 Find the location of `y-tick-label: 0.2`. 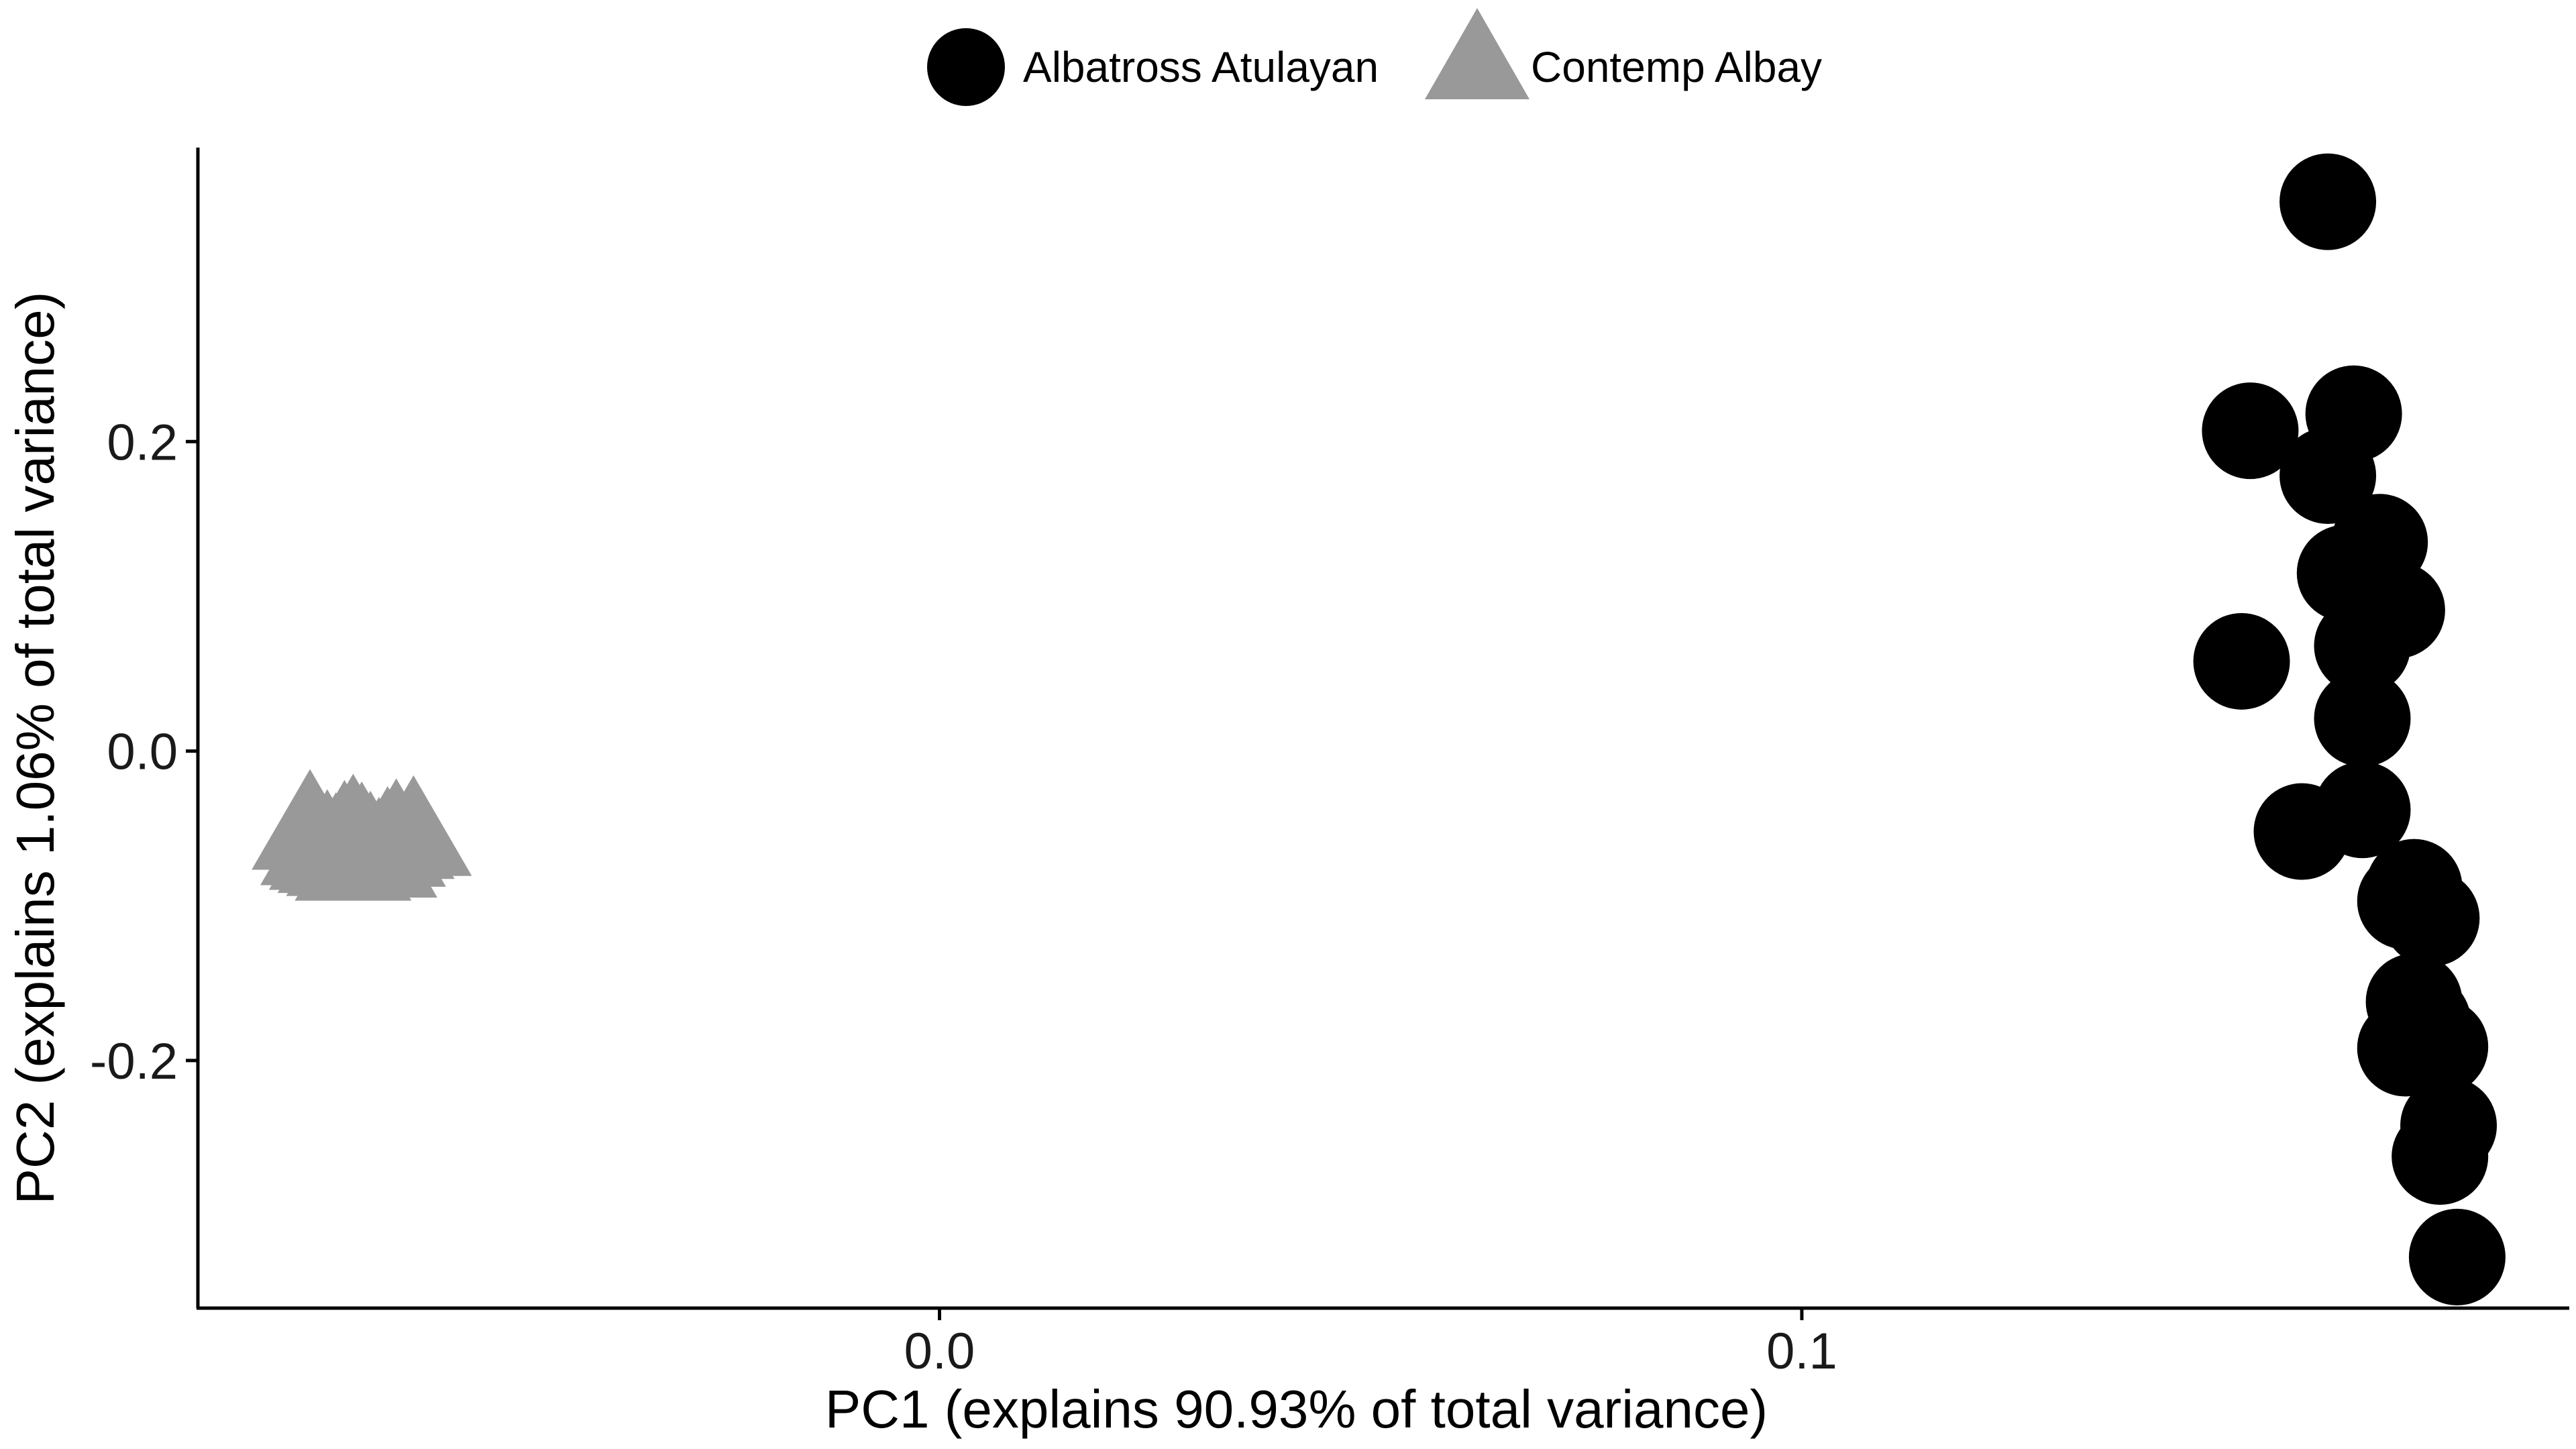

y-tick-label: 0.2 is located at coordinates (142, 442).